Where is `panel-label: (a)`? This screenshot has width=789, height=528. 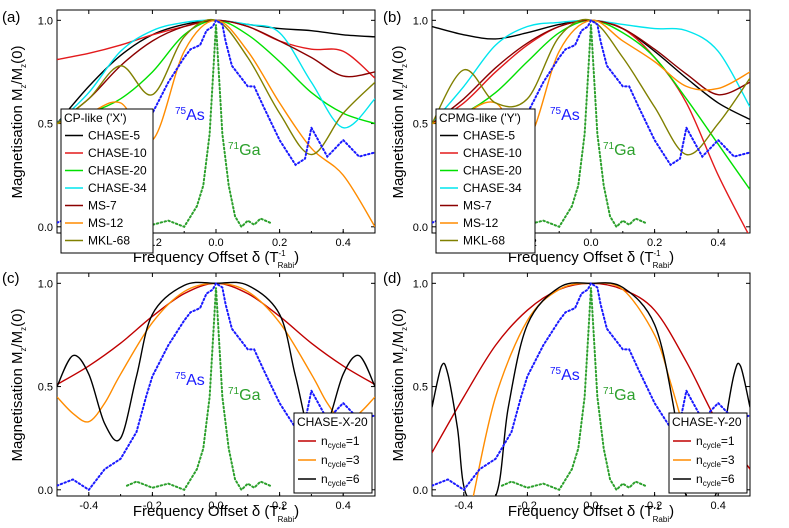
panel-label: (a) is located at coordinates (11, 17).